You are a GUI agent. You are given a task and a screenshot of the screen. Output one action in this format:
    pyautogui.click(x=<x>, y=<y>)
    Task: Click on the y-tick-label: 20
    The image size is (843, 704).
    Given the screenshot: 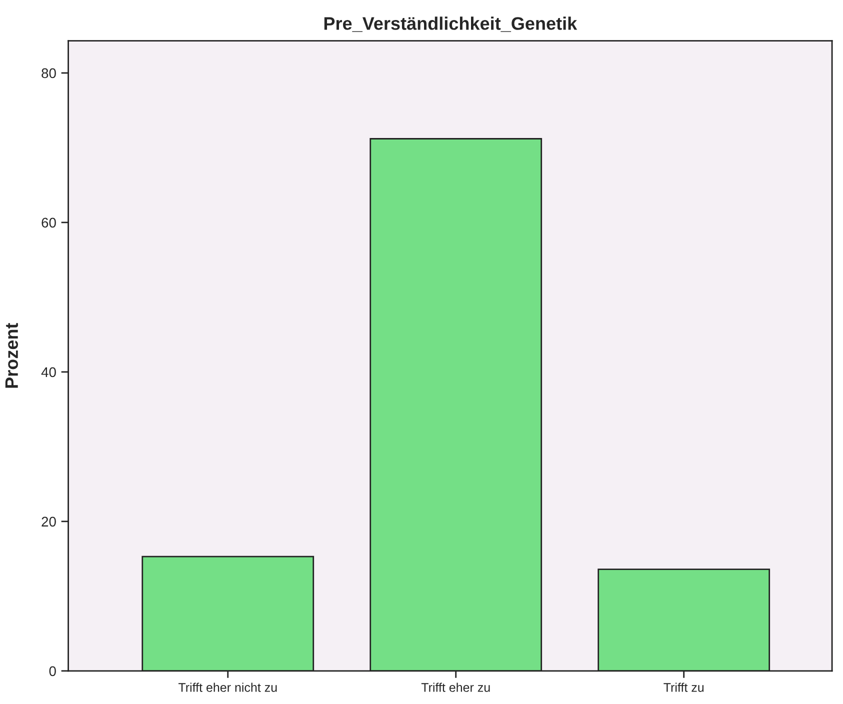 What is the action you would take?
    pyautogui.click(x=49, y=521)
    